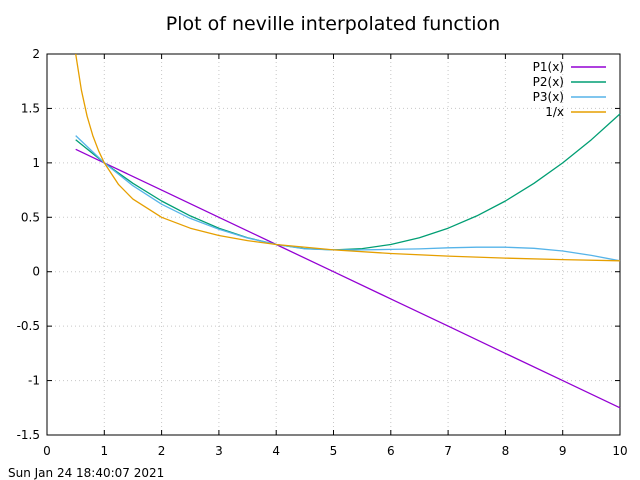  I want to click on x-tick-label: 7, so click(448, 451).